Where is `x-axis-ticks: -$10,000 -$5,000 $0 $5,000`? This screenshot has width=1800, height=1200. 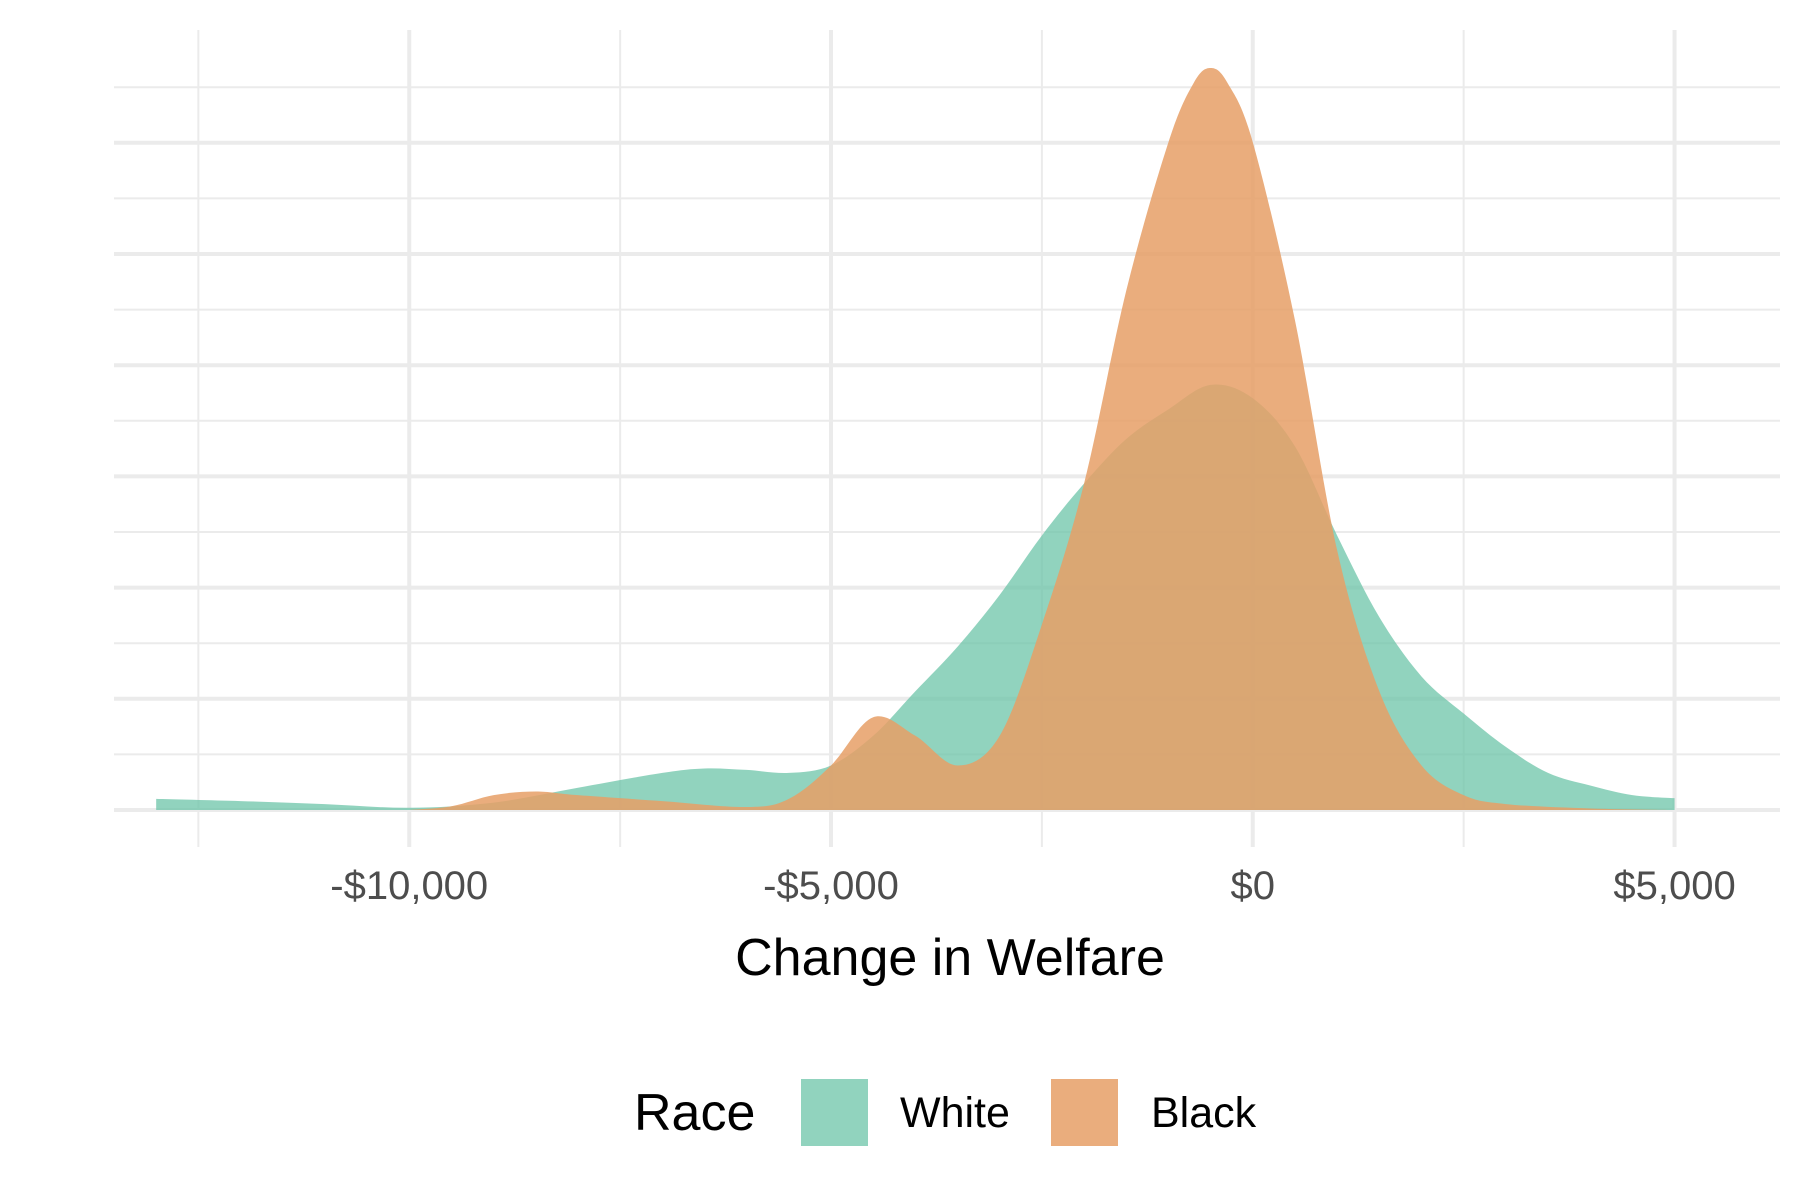 x-axis-ticks: -$10,000 -$5,000 $0 $5,000 is located at coordinates (1032, 886).